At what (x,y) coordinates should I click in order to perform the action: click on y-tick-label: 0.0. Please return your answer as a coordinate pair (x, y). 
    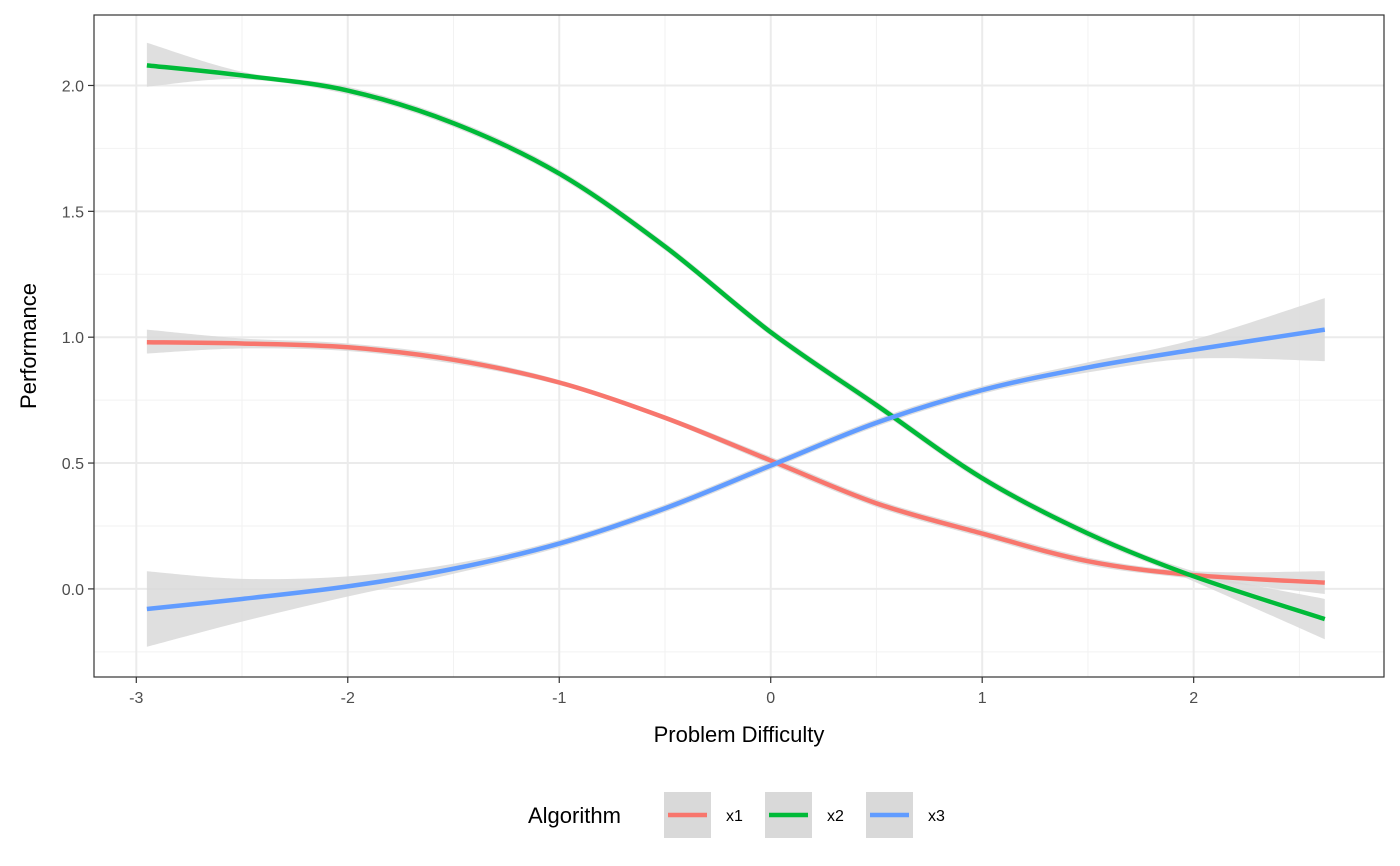
    Looking at the image, I should click on (73, 590).